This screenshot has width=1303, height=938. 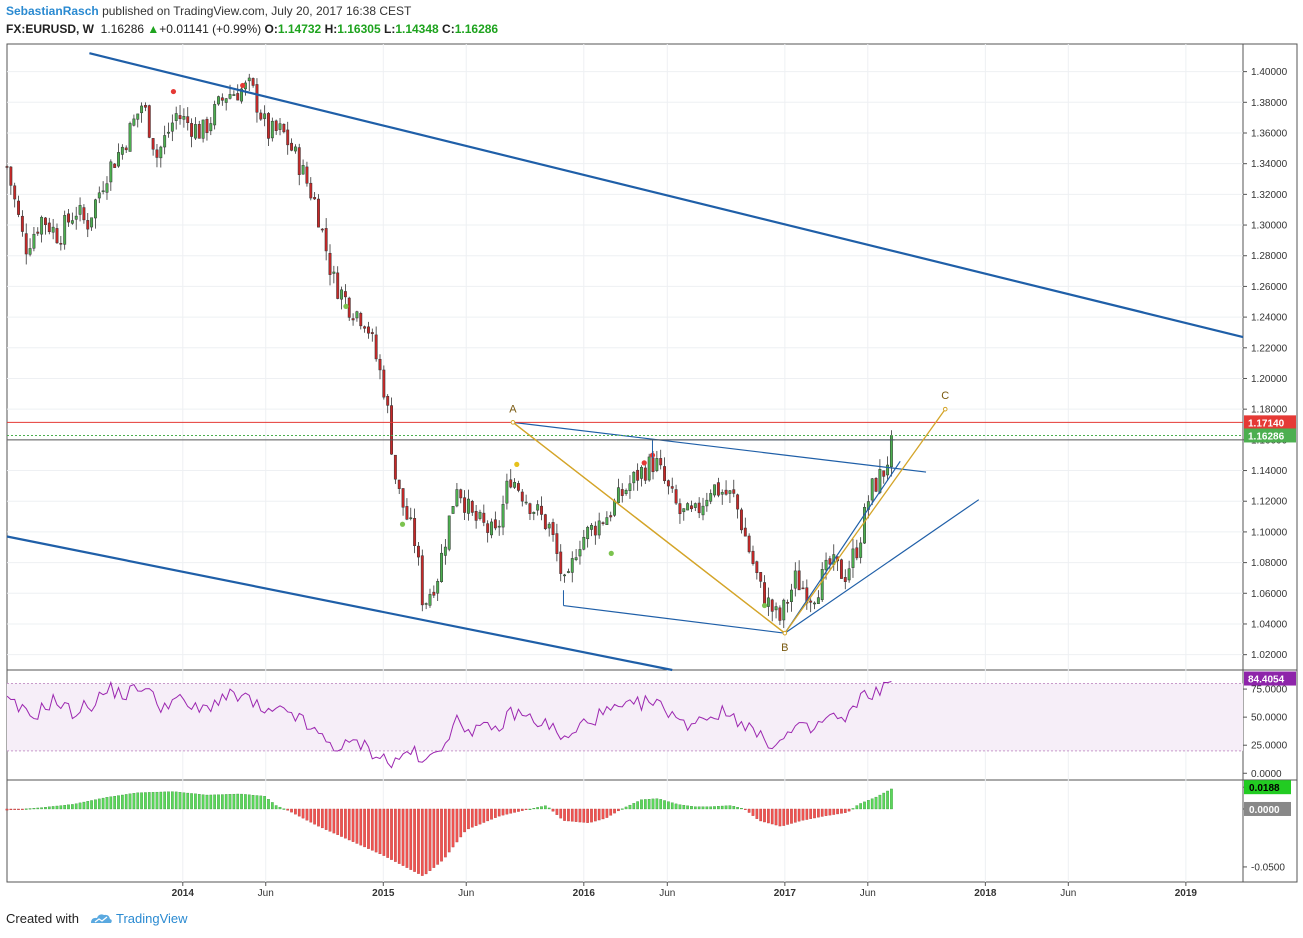 I want to click on x-tick-label: 2015, so click(x=383, y=893).